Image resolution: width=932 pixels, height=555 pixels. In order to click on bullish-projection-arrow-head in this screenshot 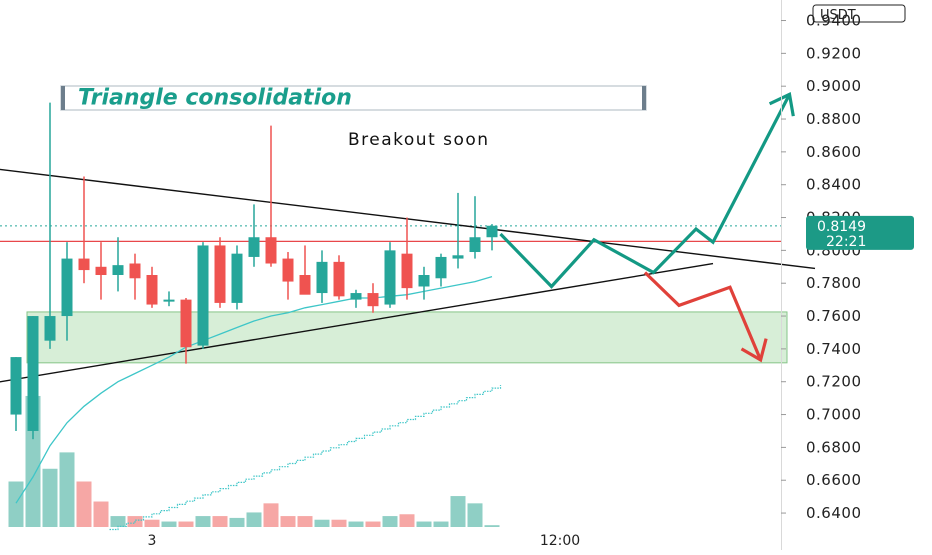, I will do `click(781, 104)`.